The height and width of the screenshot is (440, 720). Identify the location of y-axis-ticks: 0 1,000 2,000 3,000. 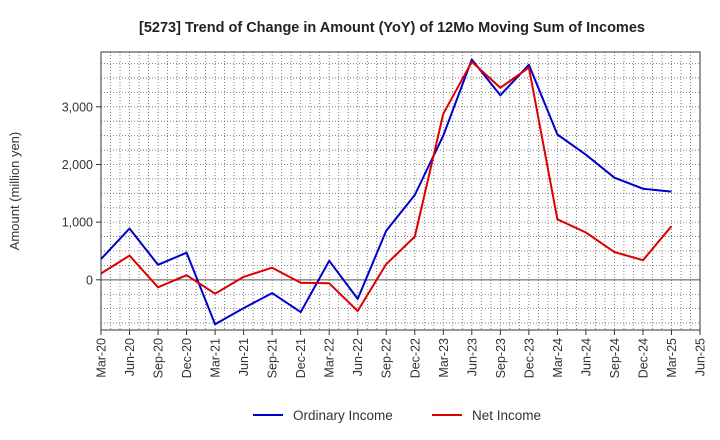
(81, 193).